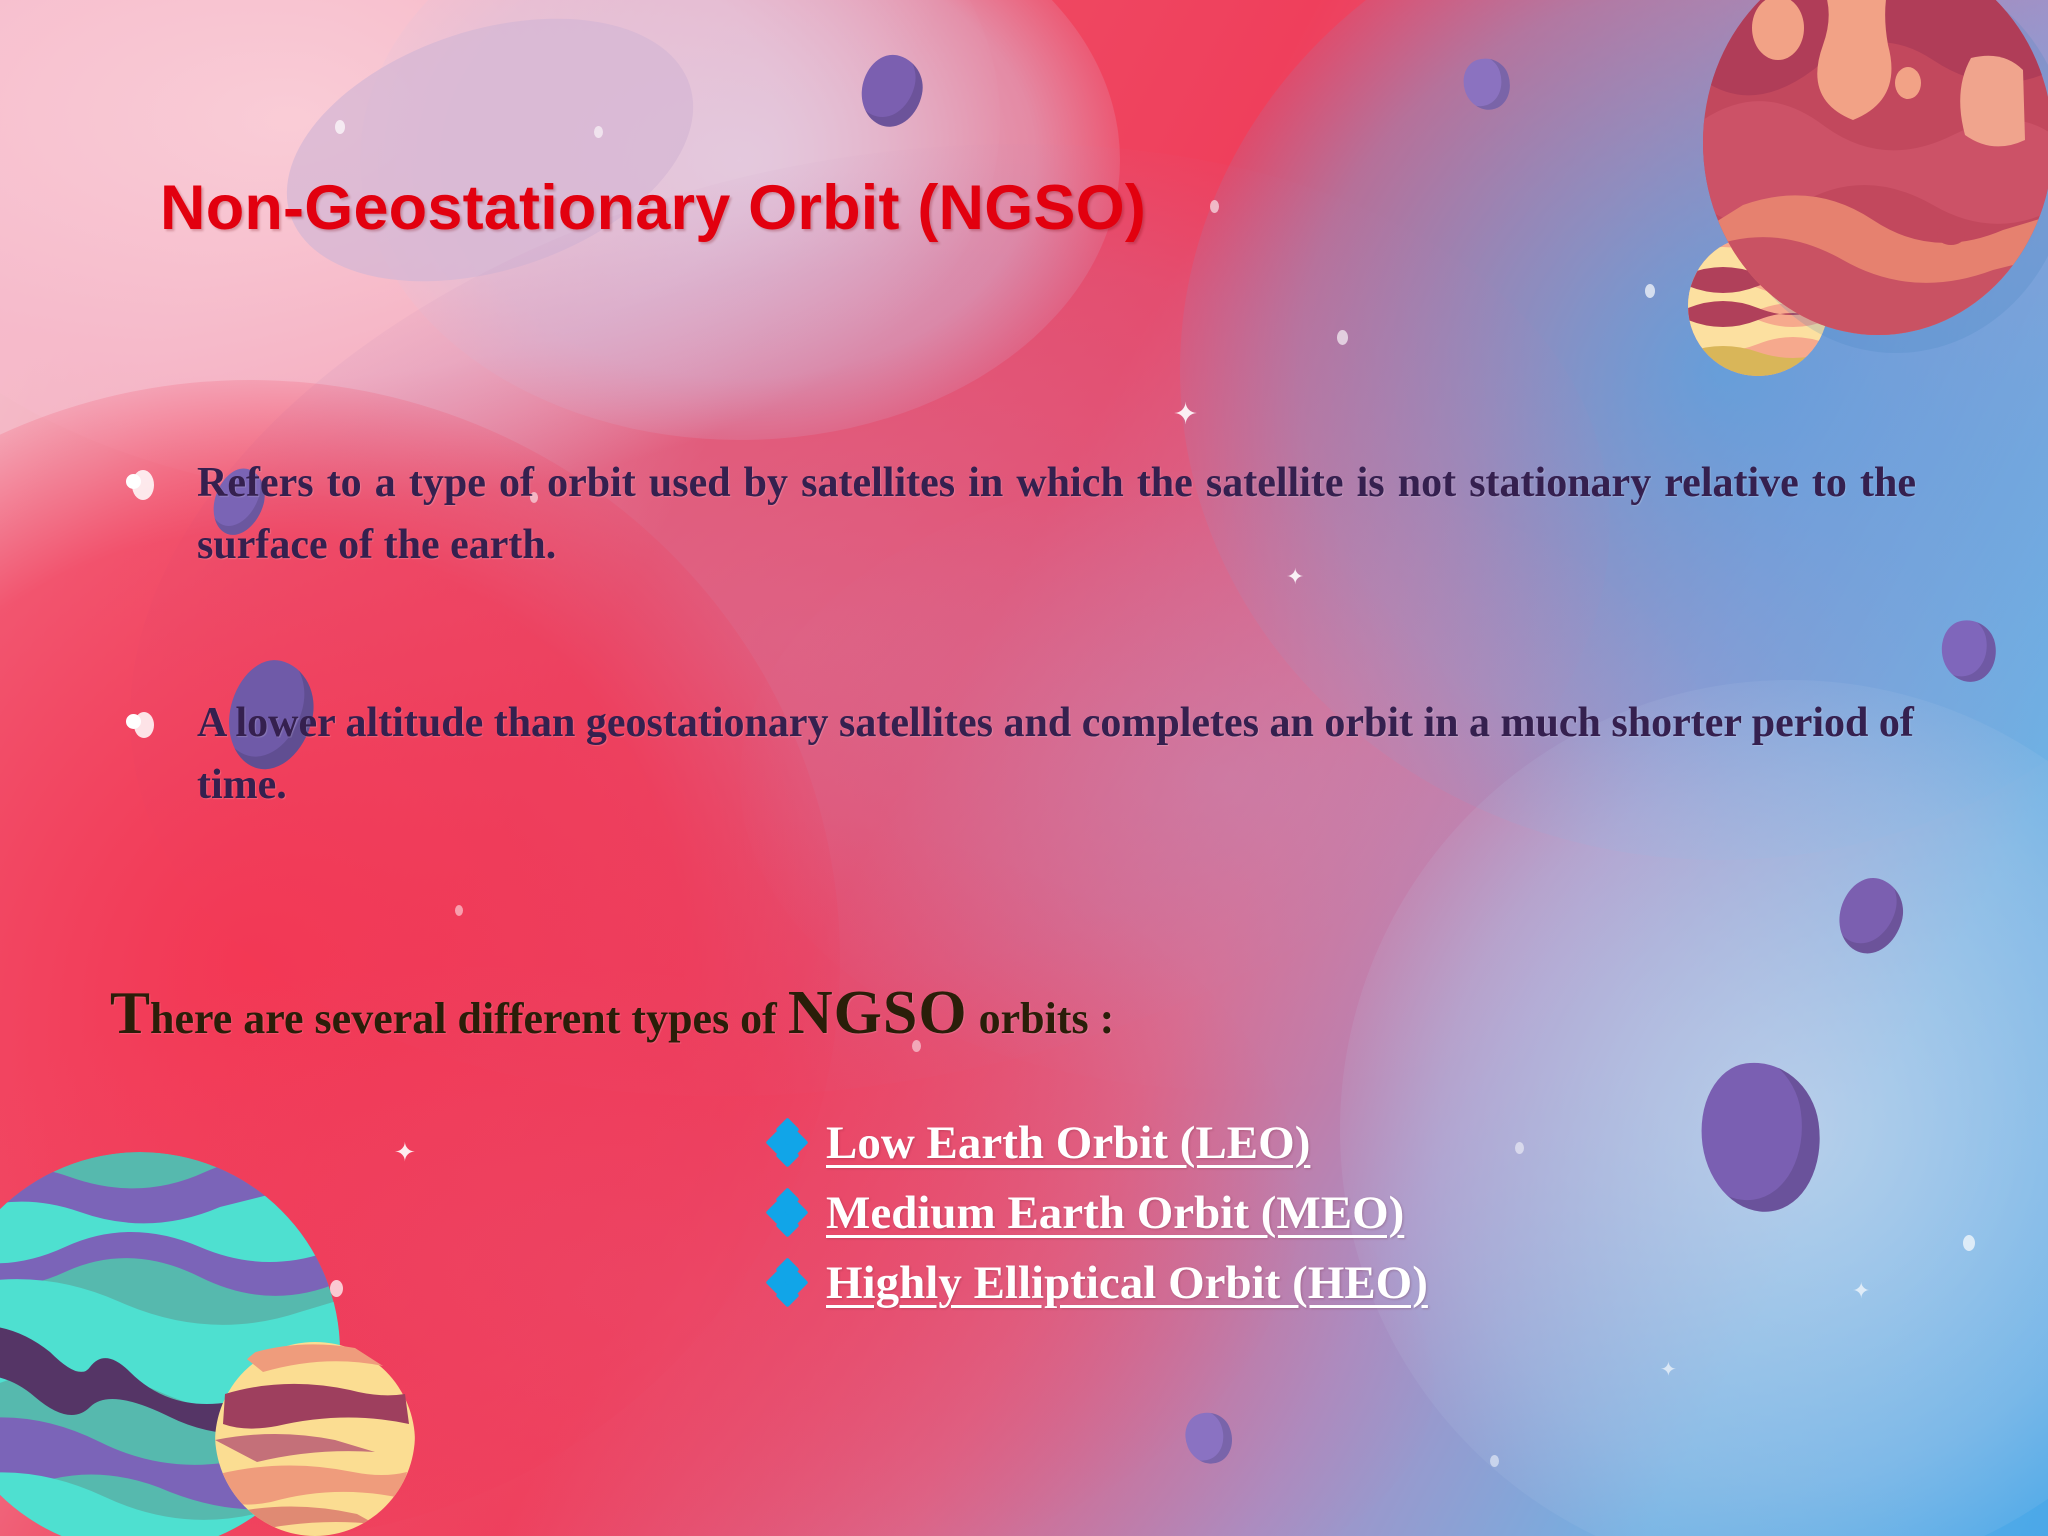  Describe the element at coordinates (130, 1013) in the screenshot. I see `lead-in-drop-cap: T` at that location.